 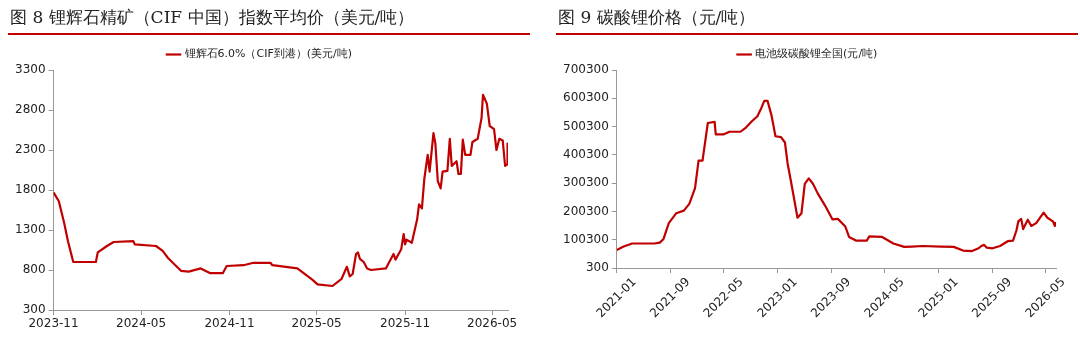 What do you see at coordinates (268, 54) in the screenshot?
I see `legend-label: 锂辉石6.0%（CIF到港）(美元/吨)` at bounding box center [268, 54].